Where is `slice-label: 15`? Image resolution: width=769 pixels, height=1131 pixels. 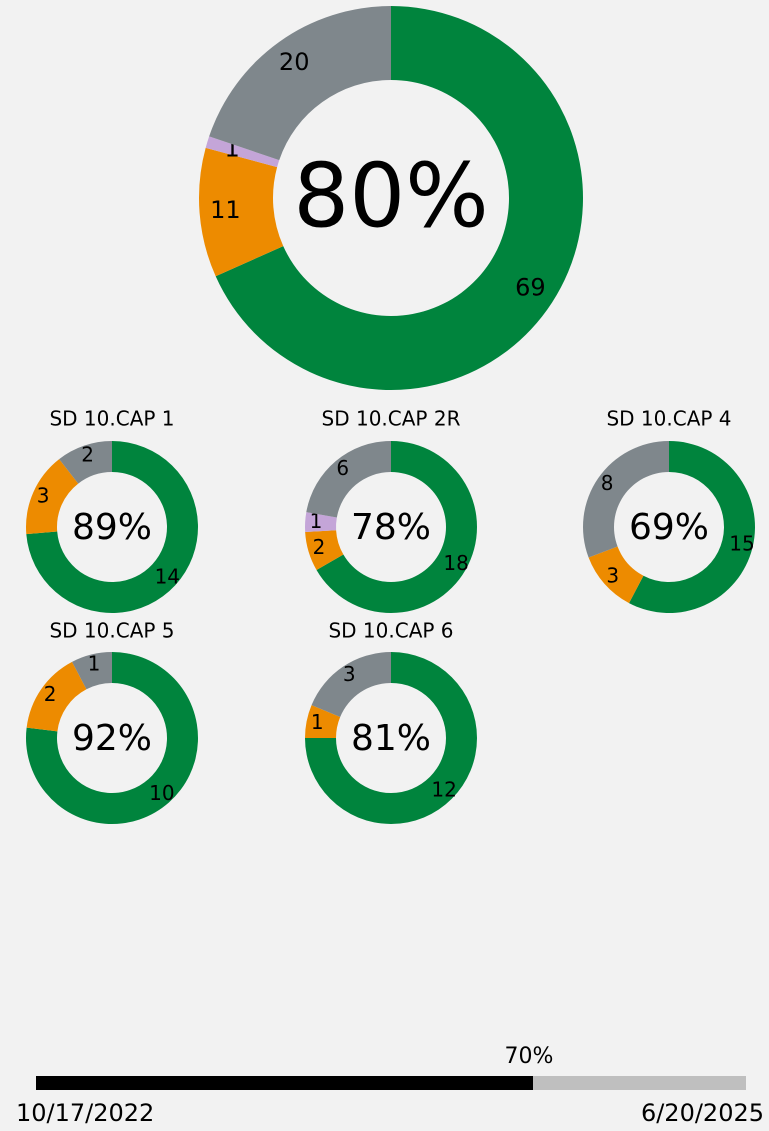
slice-label: 15 is located at coordinates (741, 543).